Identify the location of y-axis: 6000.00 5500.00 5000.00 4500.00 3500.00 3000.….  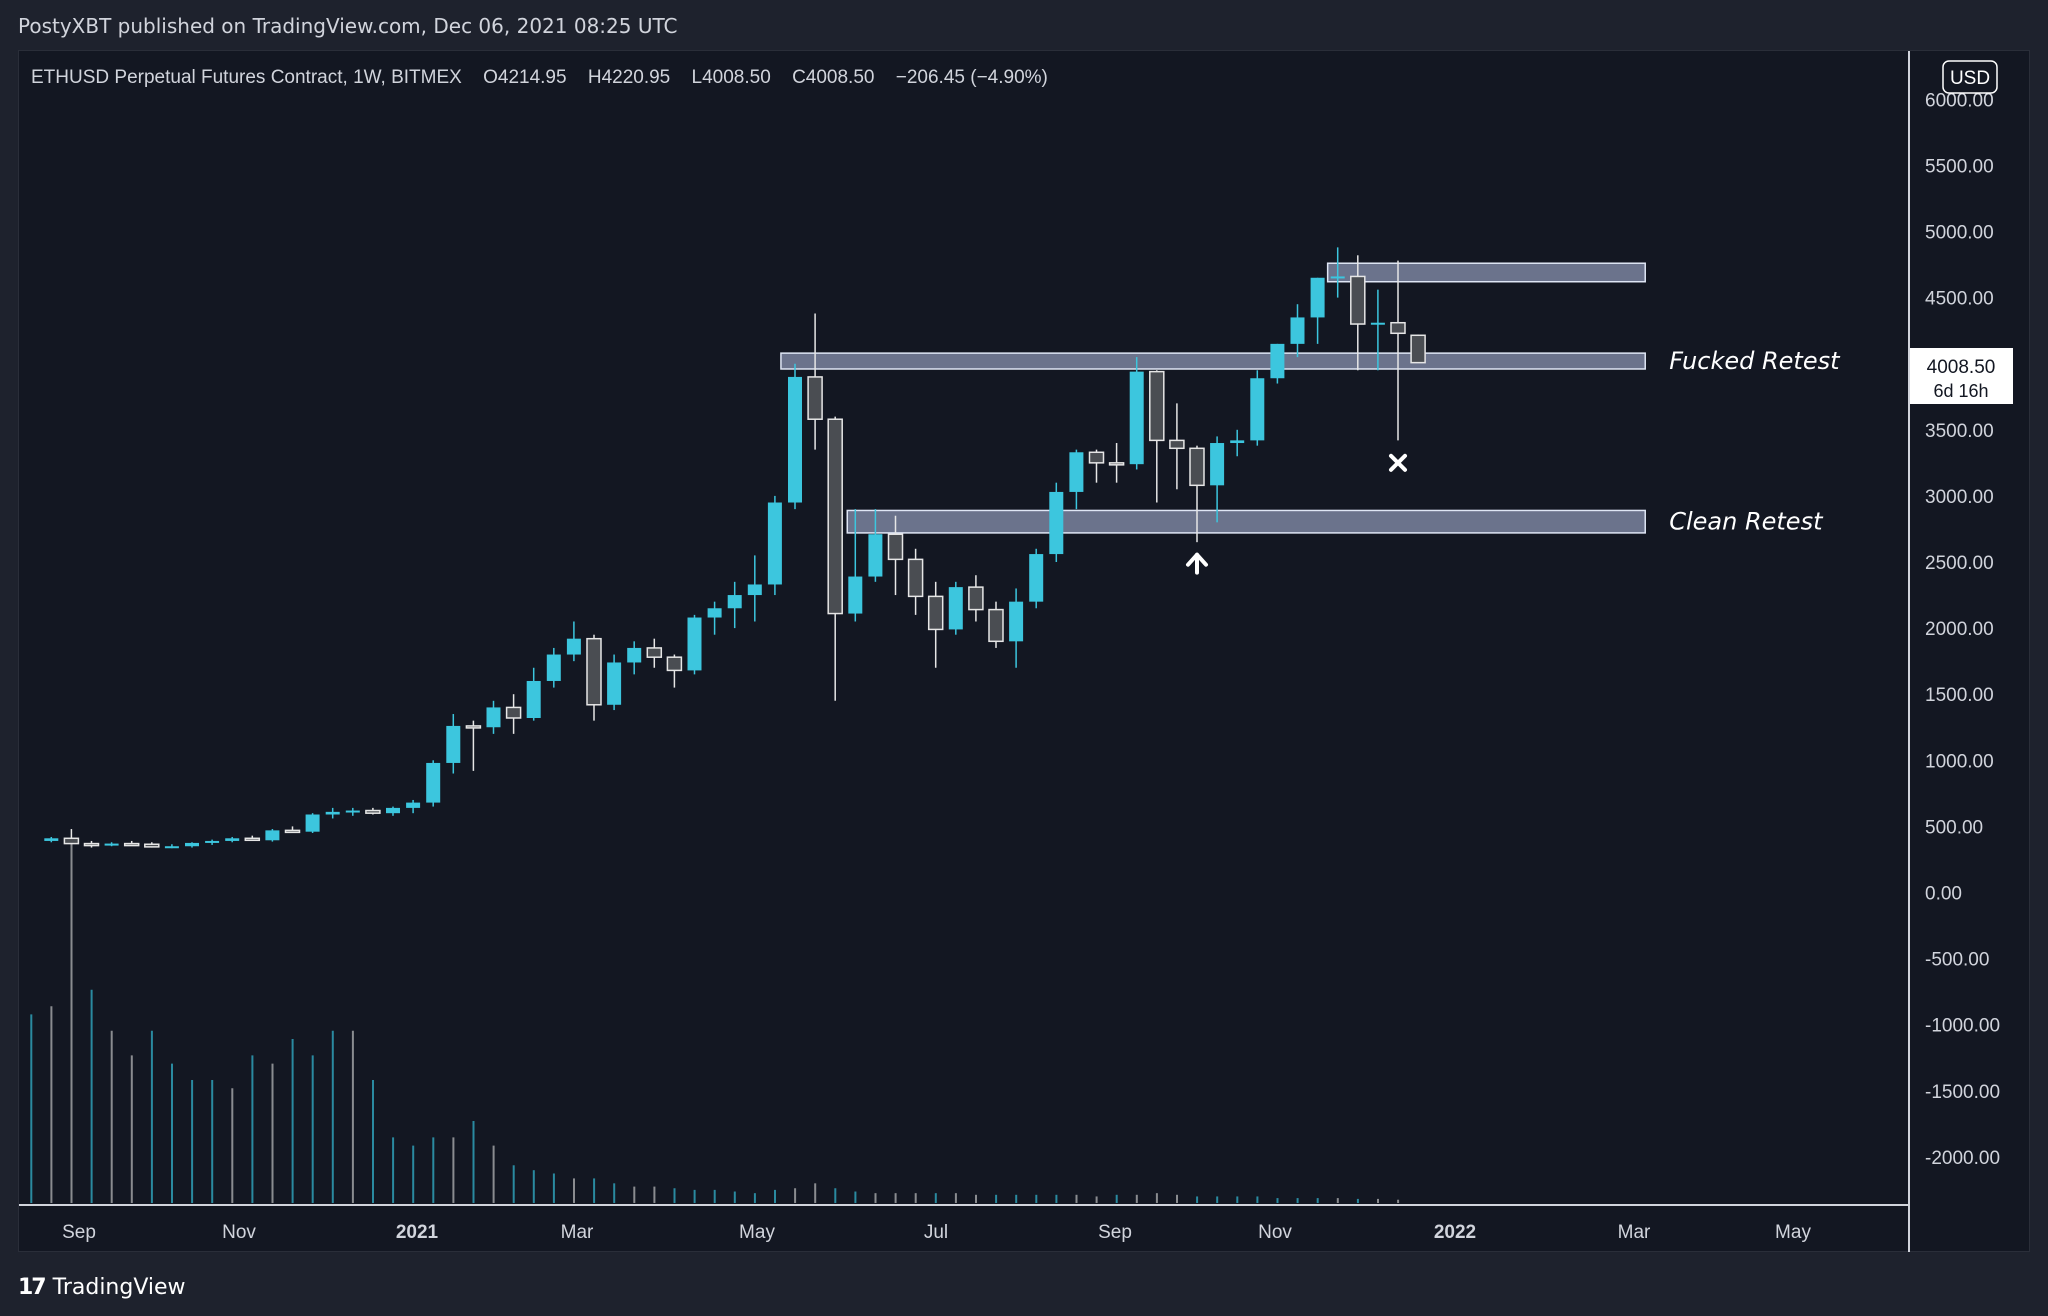
(1962, 629).